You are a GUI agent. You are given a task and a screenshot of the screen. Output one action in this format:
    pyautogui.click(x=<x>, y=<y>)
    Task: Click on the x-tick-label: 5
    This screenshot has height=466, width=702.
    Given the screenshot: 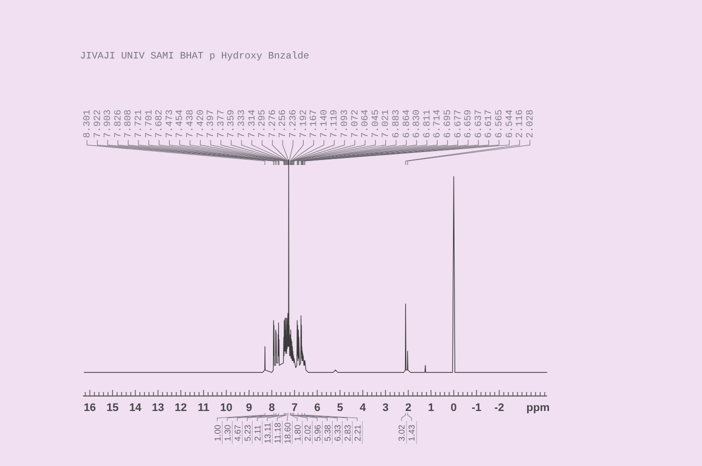 What is the action you would take?
    pyautogui.click(x=340, y=408)
    